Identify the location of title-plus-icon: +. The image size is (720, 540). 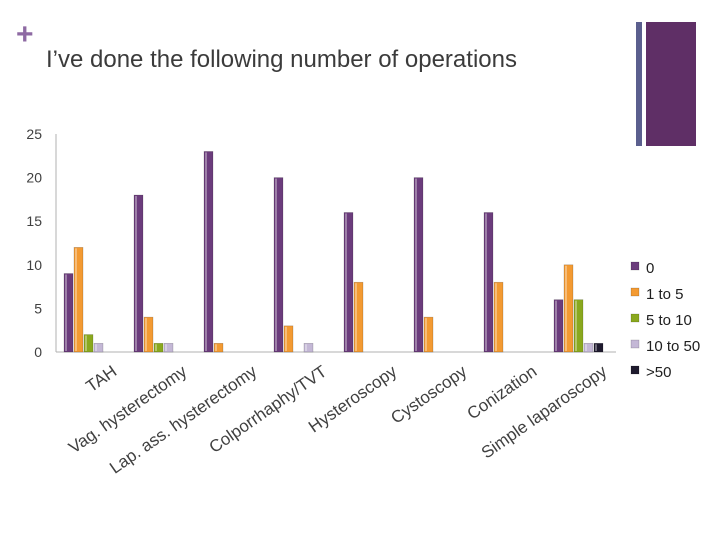
(25, 34).